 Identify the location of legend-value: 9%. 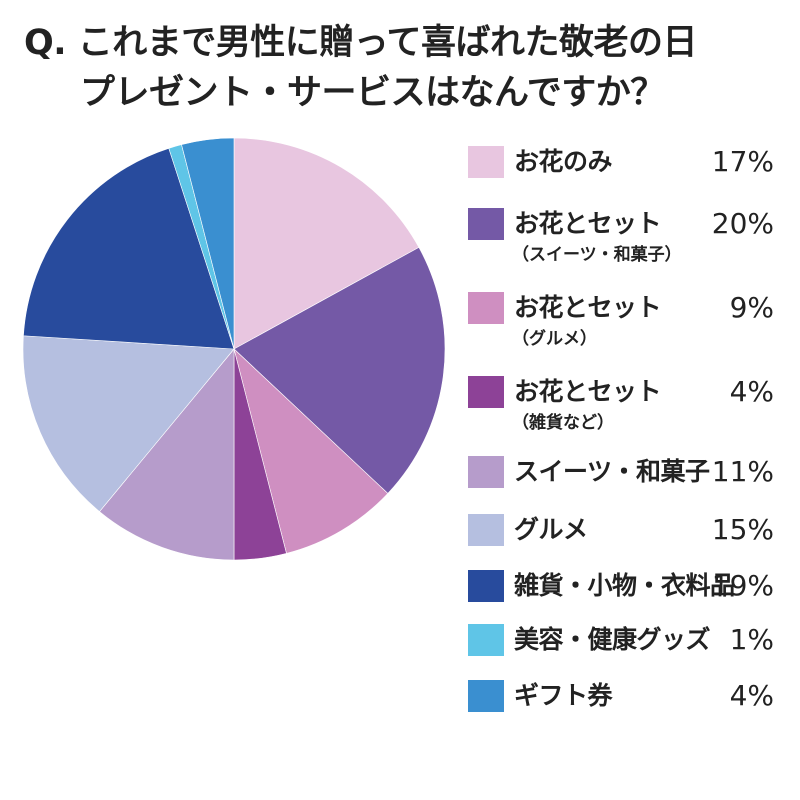
(751, 307).